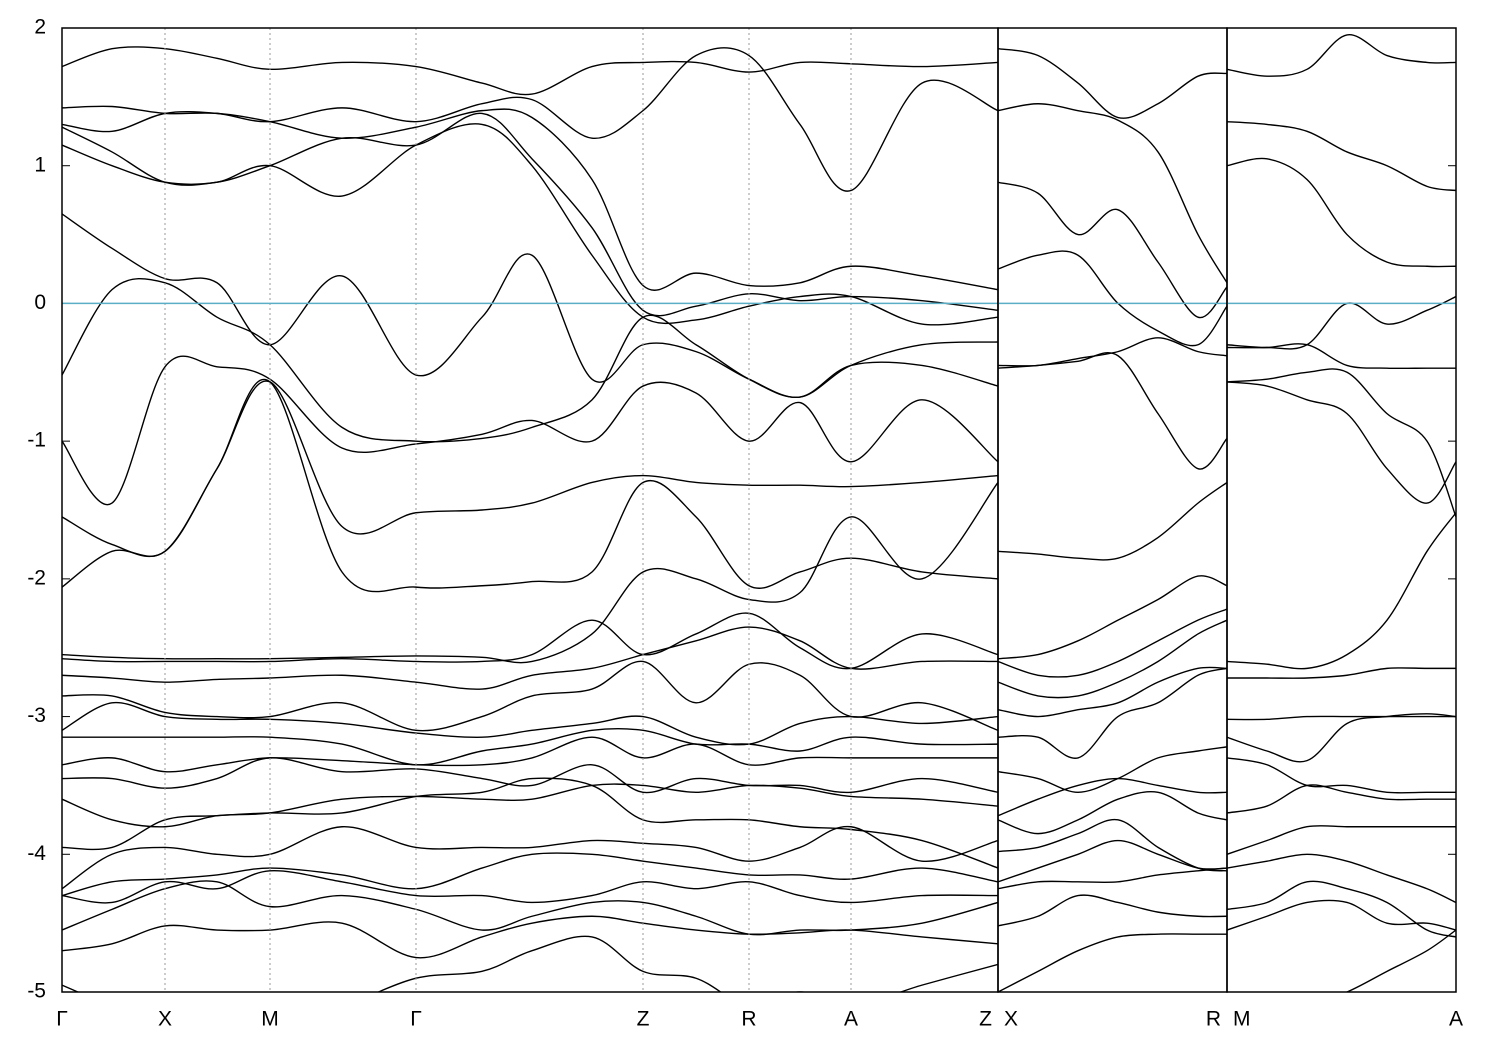 The width and height of the screenshot is (1500, 1050). What do you see at coordinates (36, 715) in the screenshot?
I see `y-tick-label: -3` at bounding box center [36, 715].